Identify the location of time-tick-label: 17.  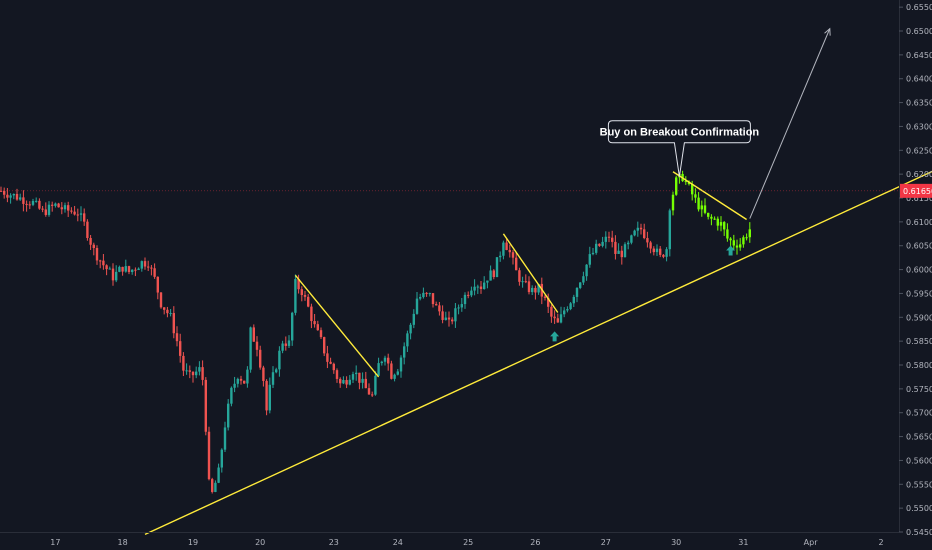
(55, 542).